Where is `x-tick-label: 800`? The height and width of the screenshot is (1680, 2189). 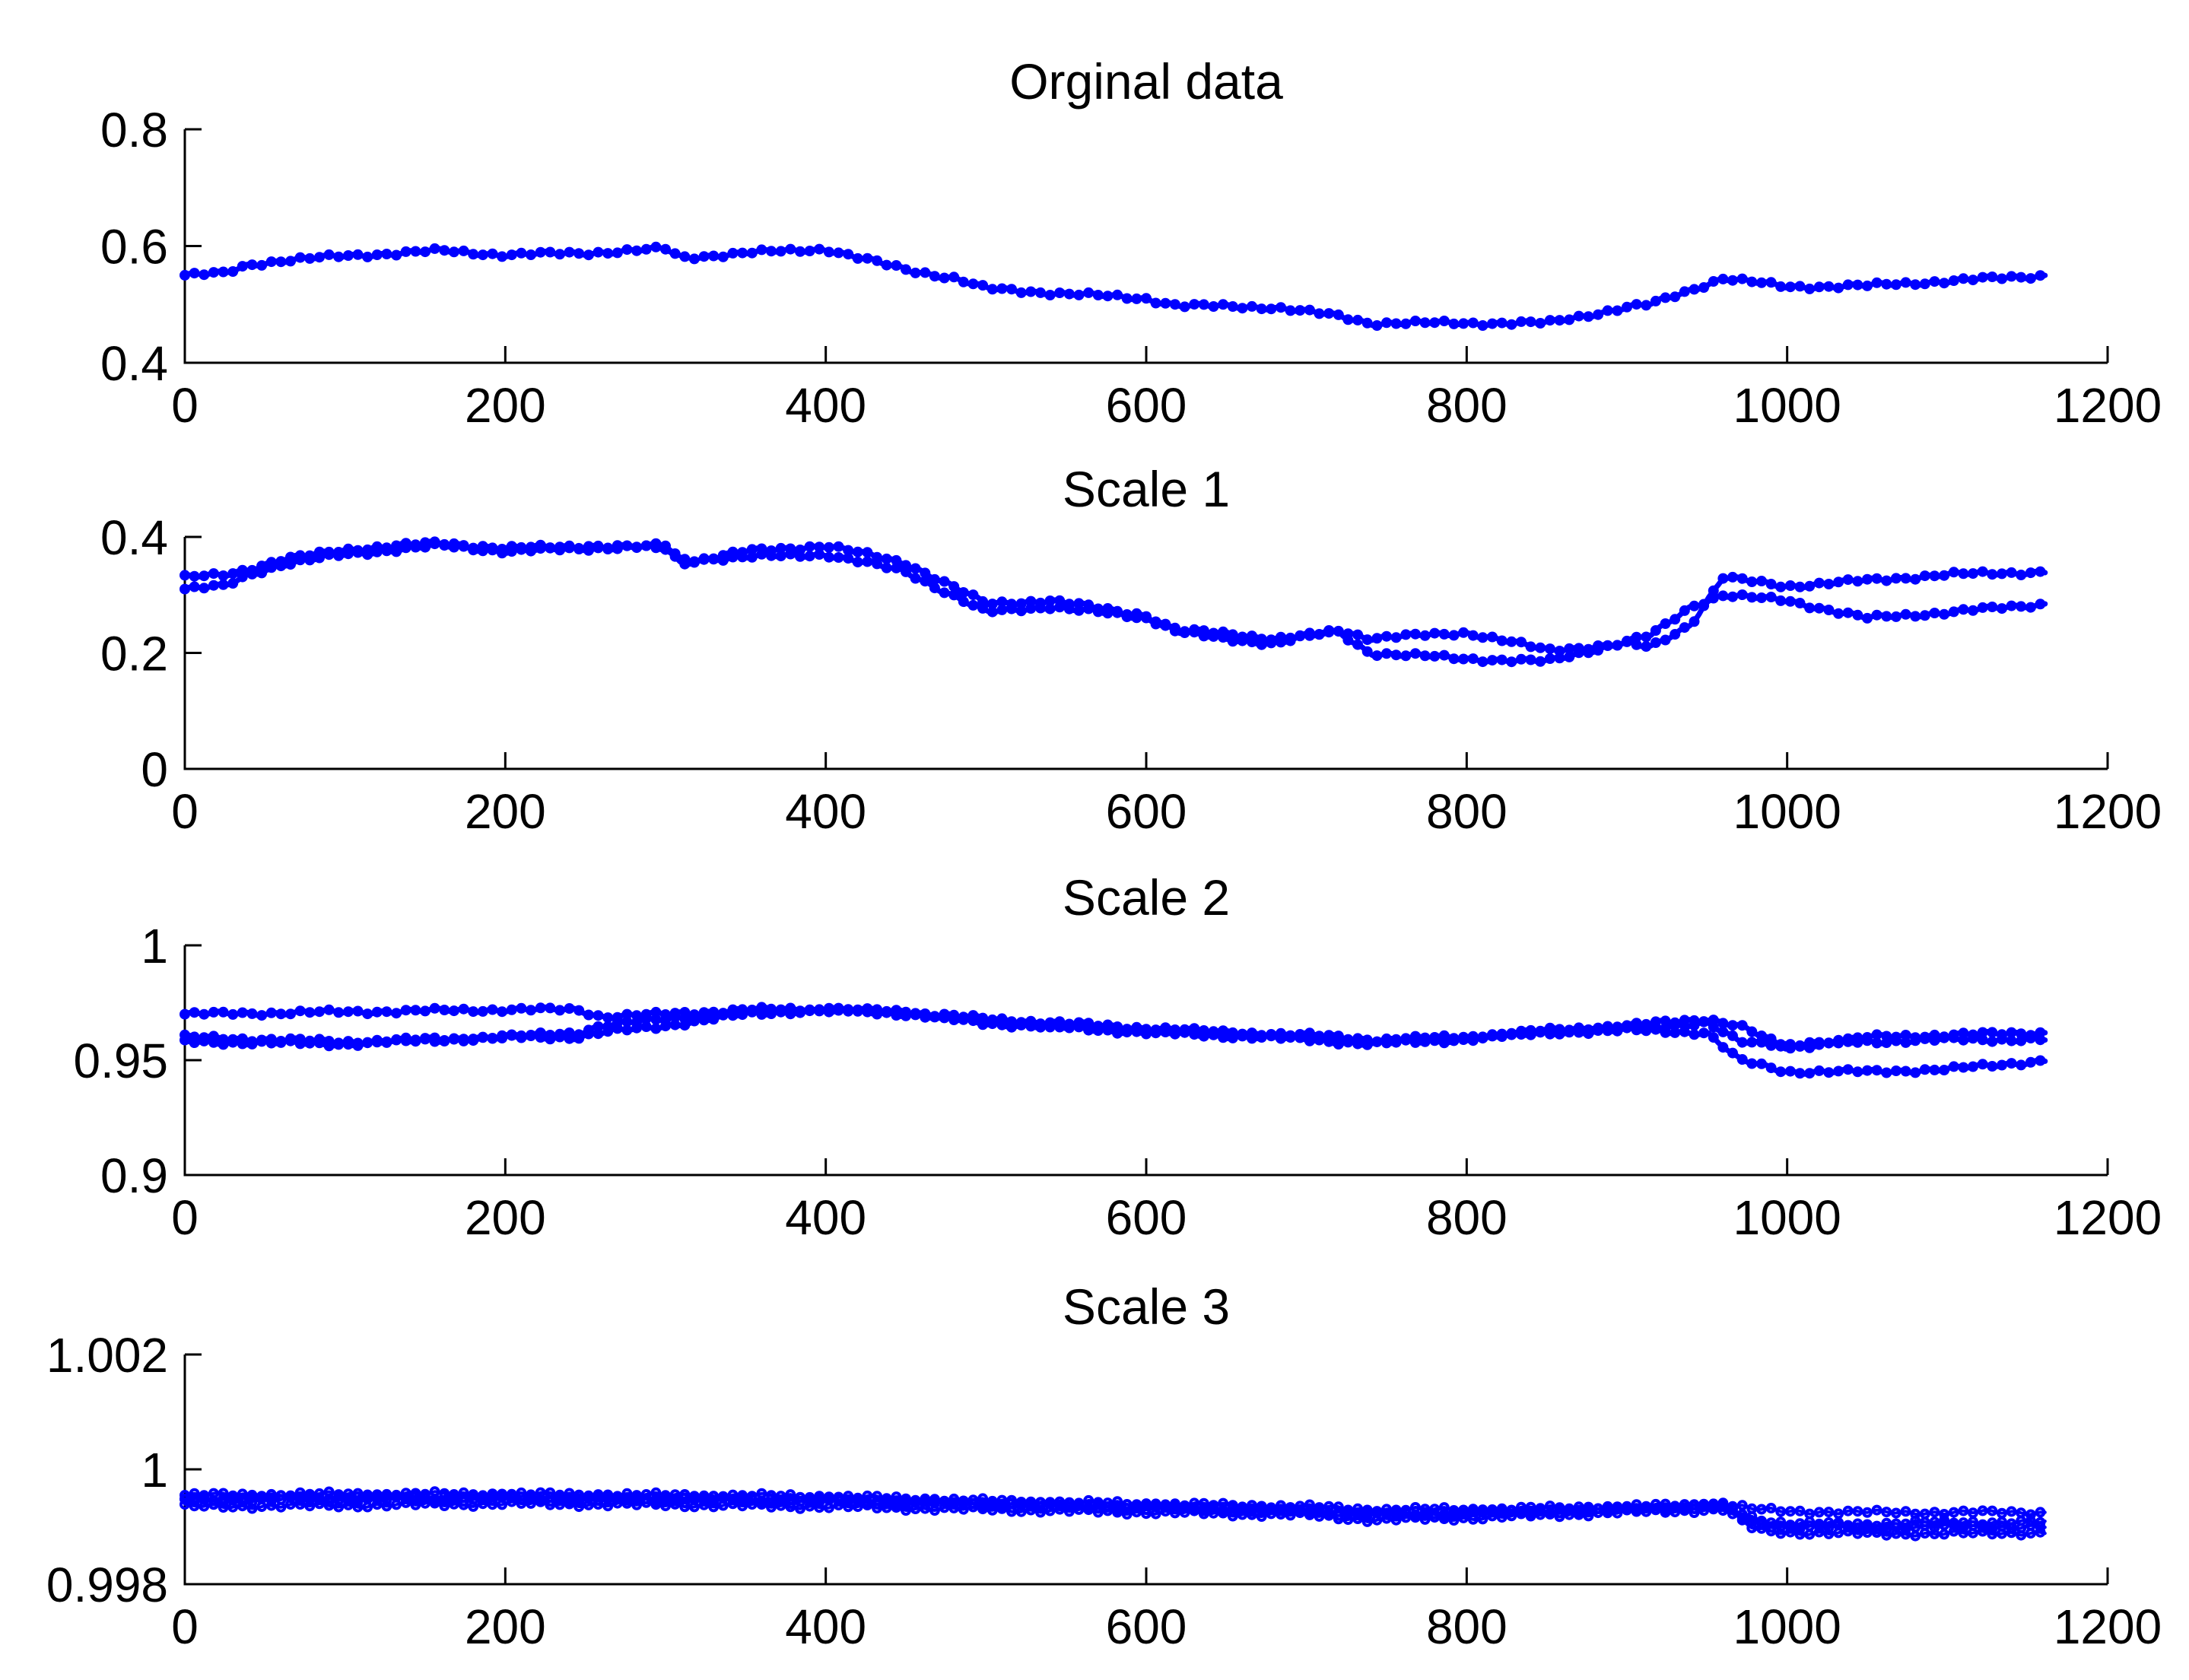 x-tick-label: 800 is located at coordinates (1467, 1626).